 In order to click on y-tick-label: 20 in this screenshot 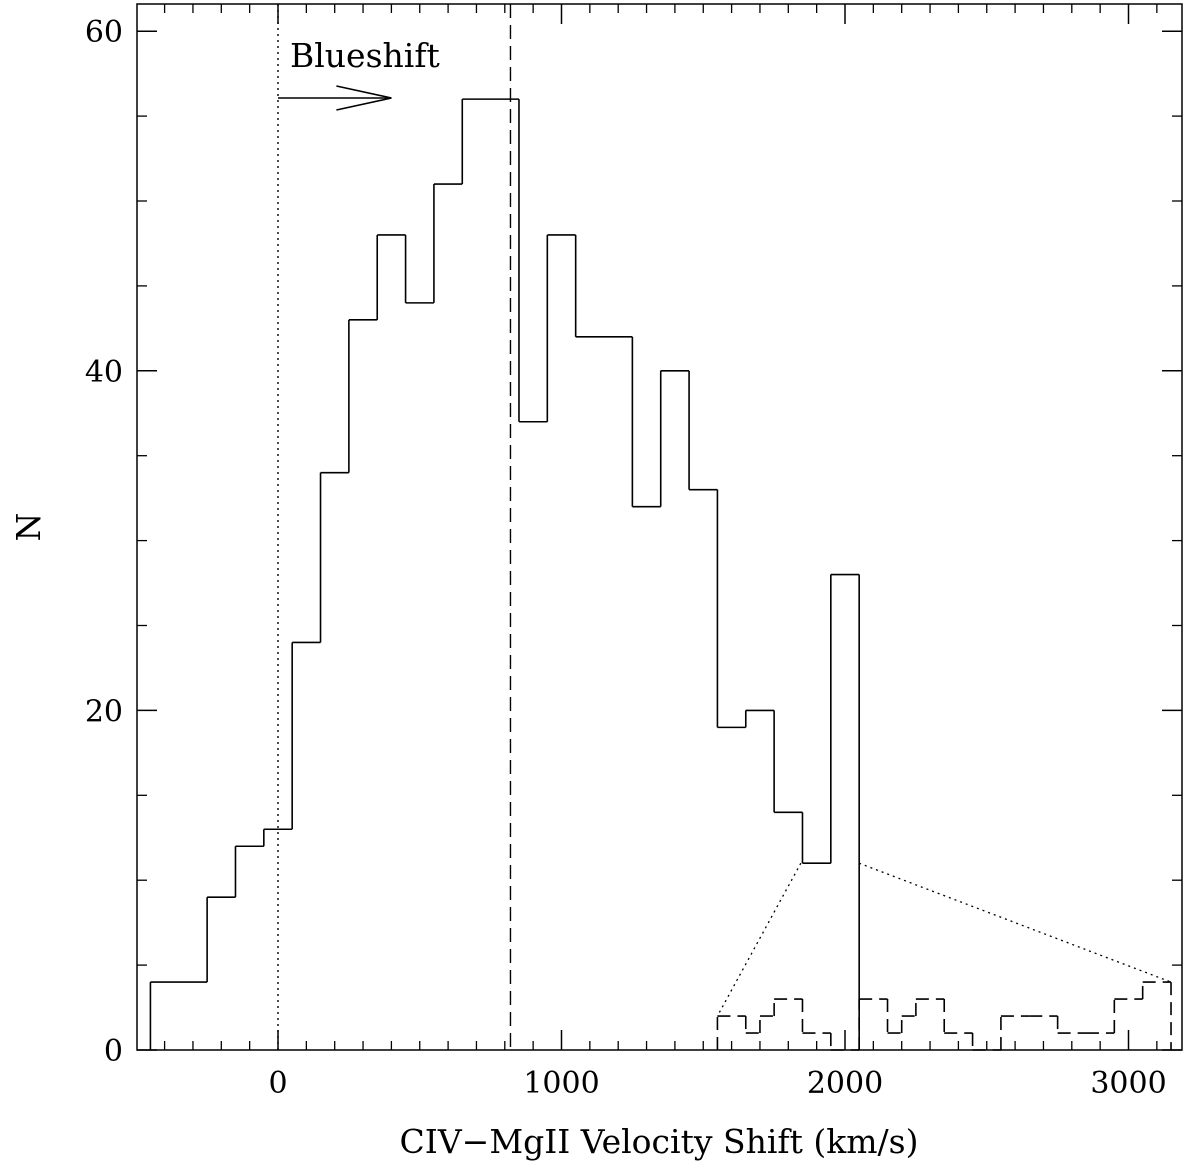, I will do `click(104, 711)`.